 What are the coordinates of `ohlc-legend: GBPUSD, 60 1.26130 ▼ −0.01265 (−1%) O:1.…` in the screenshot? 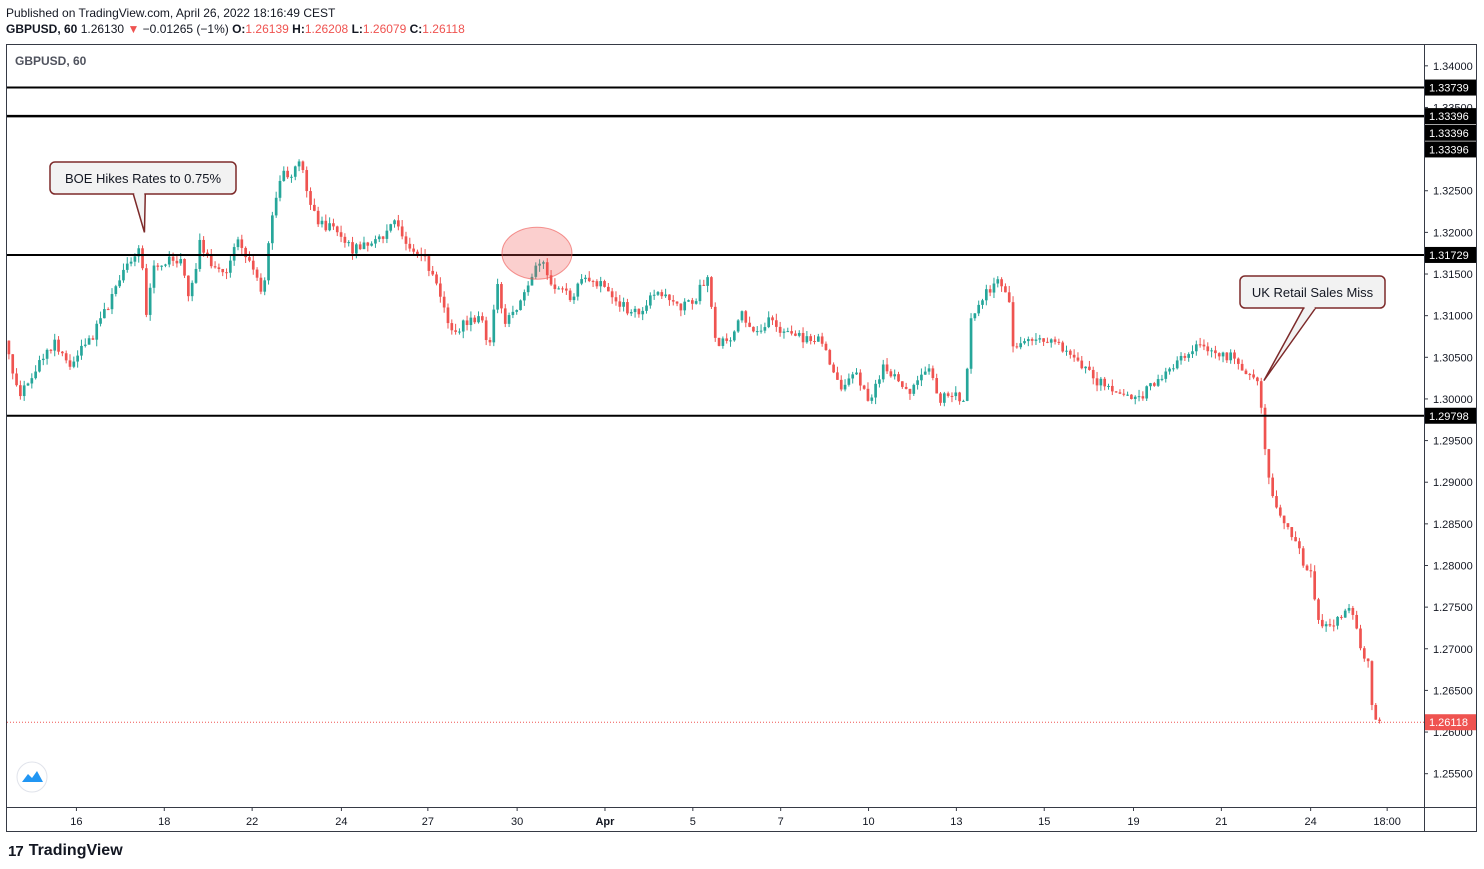 It's located at (235, 29).